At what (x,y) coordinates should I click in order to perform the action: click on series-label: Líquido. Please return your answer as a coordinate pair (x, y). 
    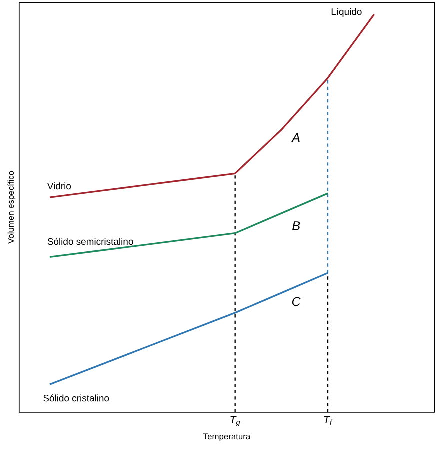
    Looking at the image, I should click on (347, 13).